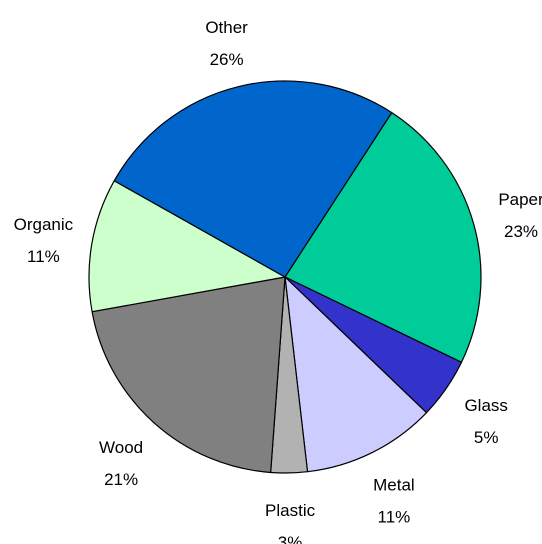  What do you see at coordinates (227, 59) in the screenshot?
I see `slice-value-other: 26%` at bounding box center [227, 59].